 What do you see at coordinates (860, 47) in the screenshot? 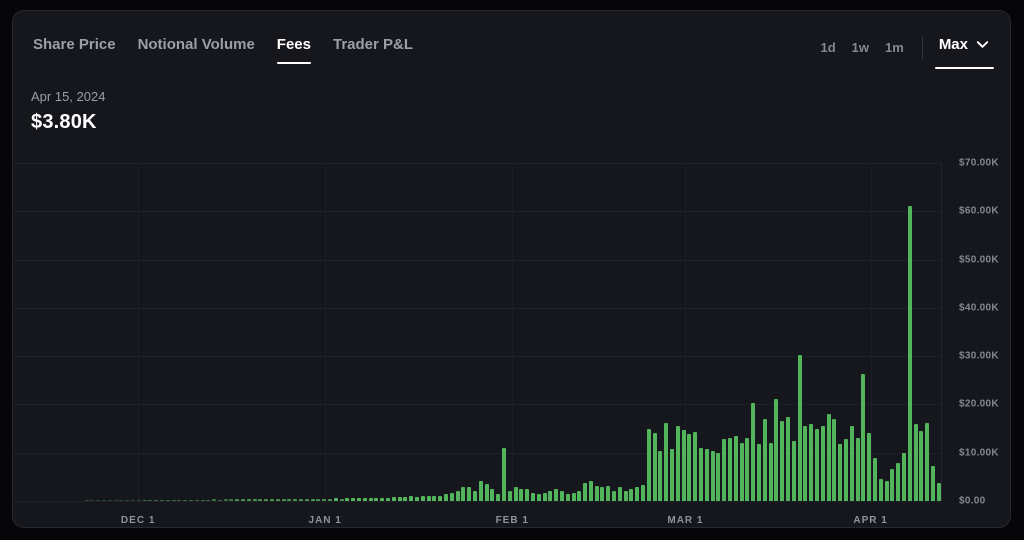
I see `range-button-1w: 1w` at bounding box center [860, 47].